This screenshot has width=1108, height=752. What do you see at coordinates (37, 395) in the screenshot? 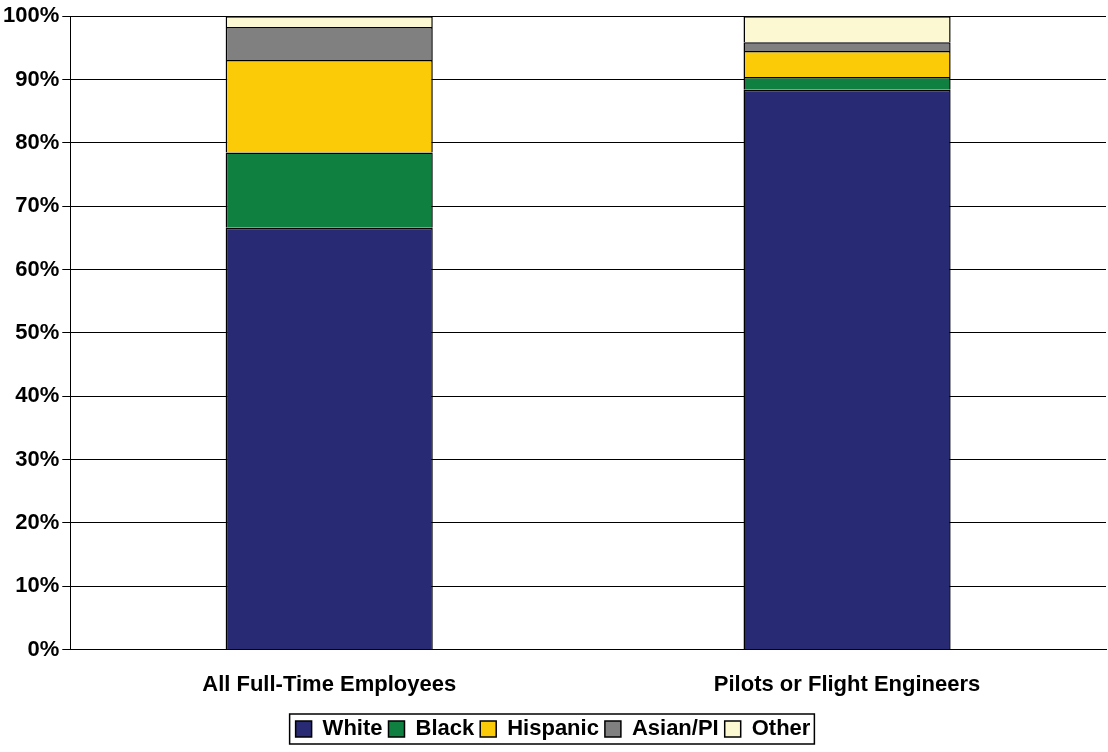
I see `y-tick-label: 40%` at bounding box center [37, 395].